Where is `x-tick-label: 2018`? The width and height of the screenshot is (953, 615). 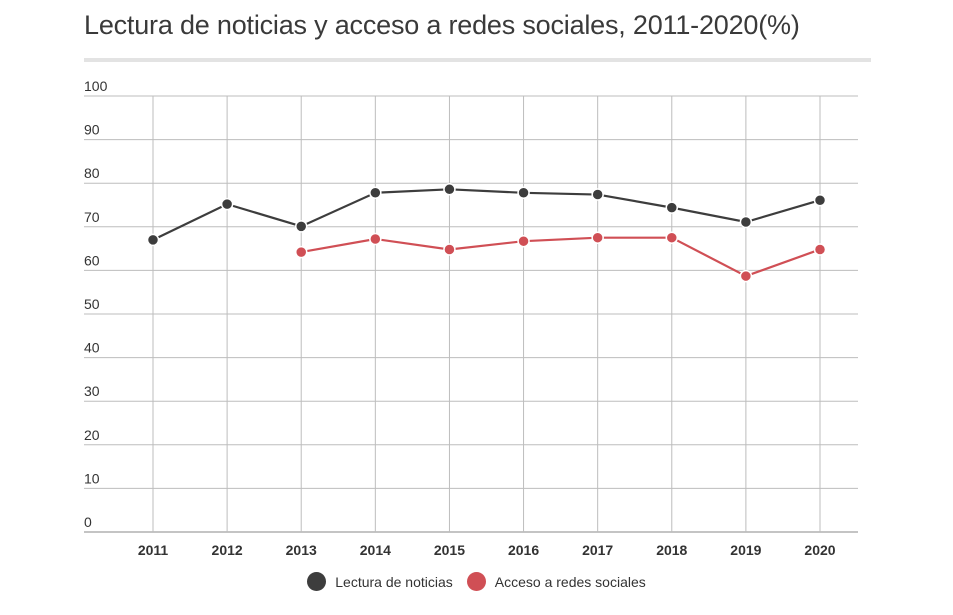 x-tick-label: 2018 is located at coordinates (671, 550).